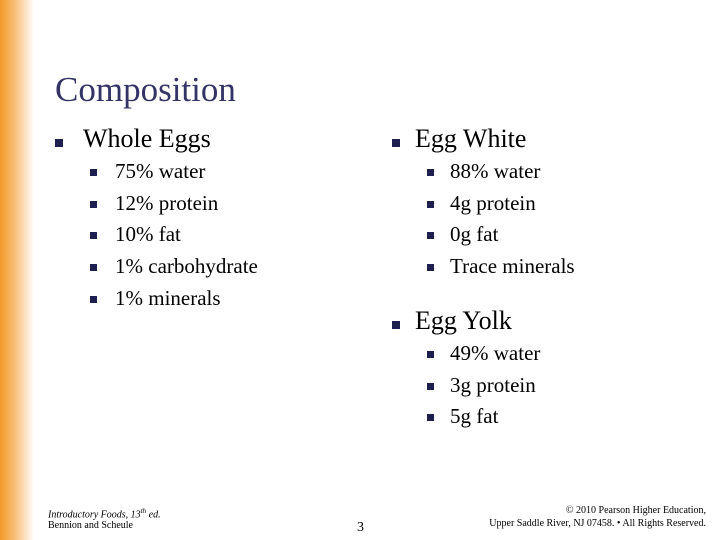 This screenshot has width=720, height=540. Describe the element at coordinates (90, 525) in the screenshot. I see `authors: Bennion and Scheule` at that location.